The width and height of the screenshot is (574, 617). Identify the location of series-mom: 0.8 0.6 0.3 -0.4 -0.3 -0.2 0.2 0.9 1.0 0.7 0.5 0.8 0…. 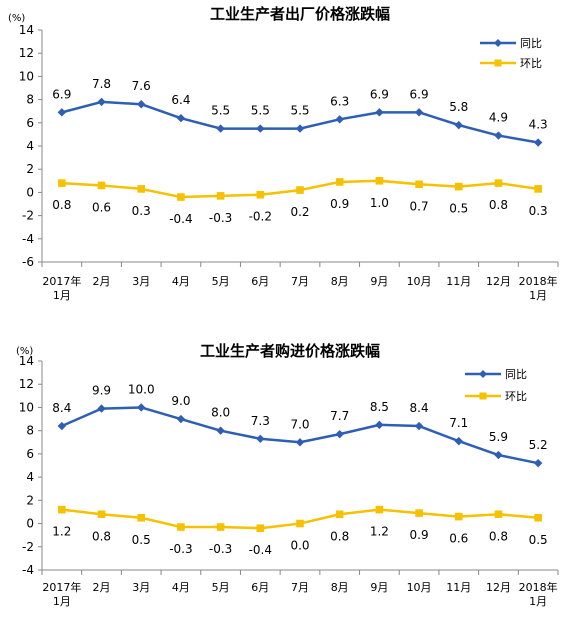
(300, 201).